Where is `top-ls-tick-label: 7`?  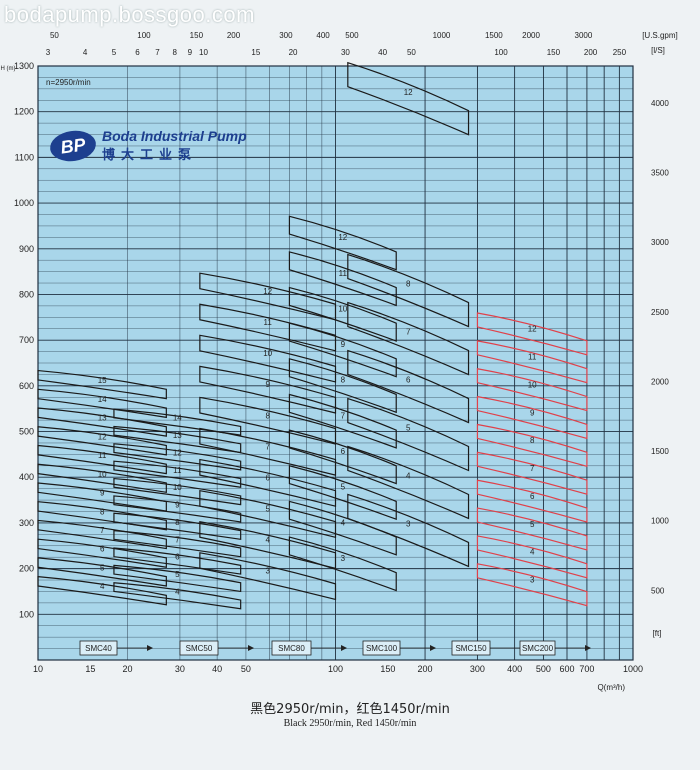 top-ls-tick-label: 7 is located at coordinates (157, 52).